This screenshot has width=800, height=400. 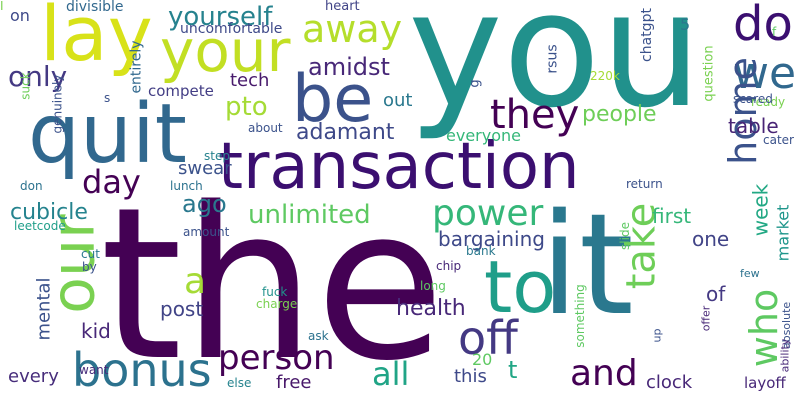 I want to click on word-everyone: everyone, so click(x=483, y=135).